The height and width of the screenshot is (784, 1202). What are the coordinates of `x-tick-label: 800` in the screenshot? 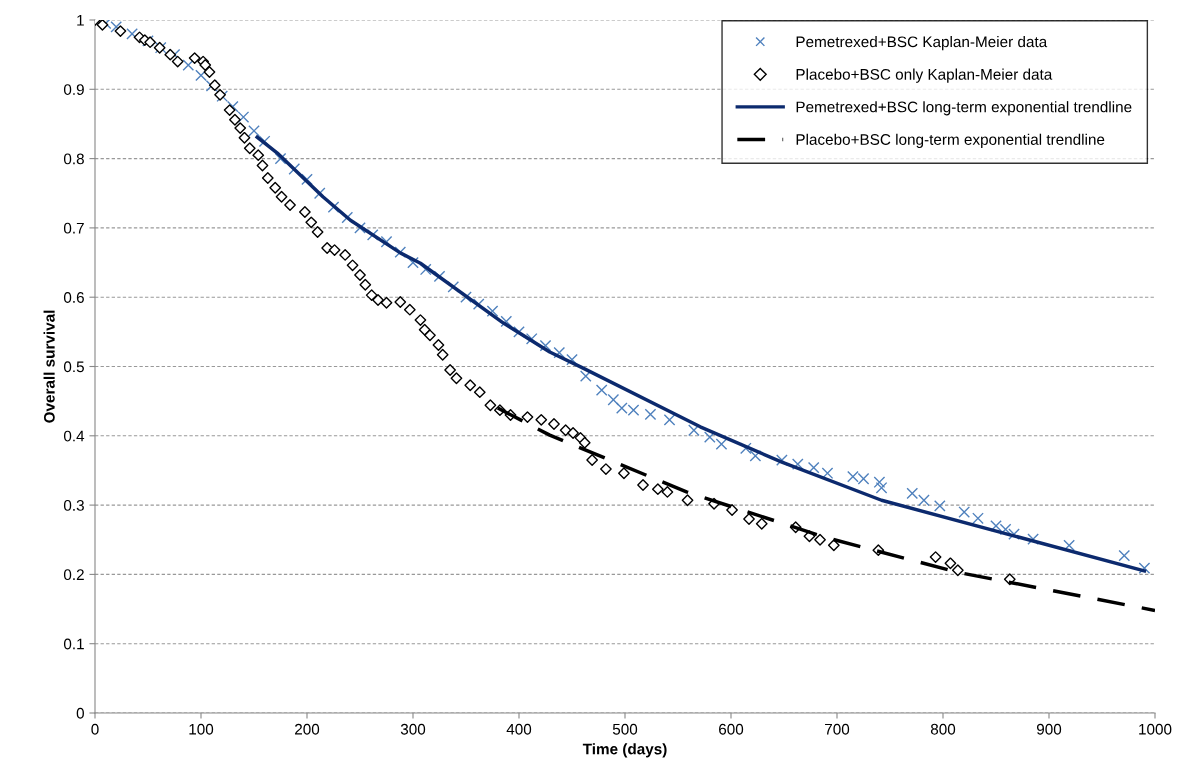 It's located at (943, 729).